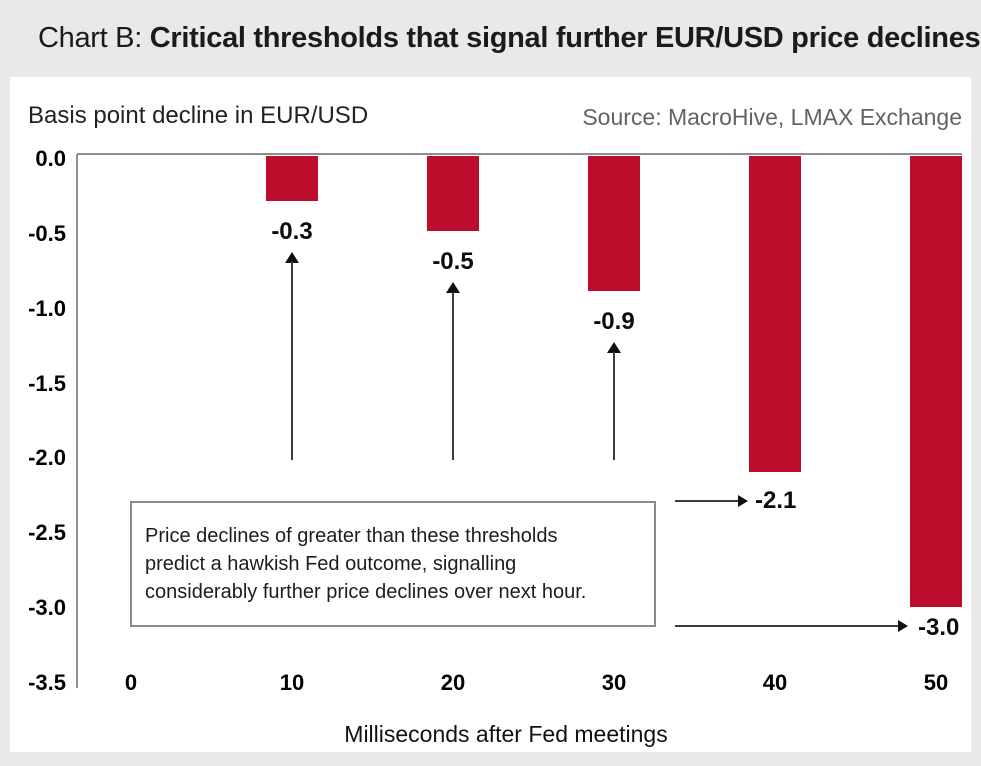  I want to click on y-tick-label: -3.0, so click(47, 608).